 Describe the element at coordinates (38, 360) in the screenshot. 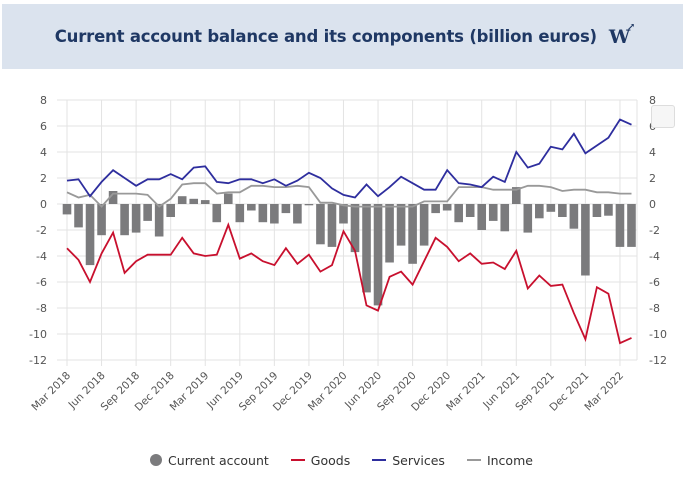

I see `y-tick-label-left: -12` at that location.